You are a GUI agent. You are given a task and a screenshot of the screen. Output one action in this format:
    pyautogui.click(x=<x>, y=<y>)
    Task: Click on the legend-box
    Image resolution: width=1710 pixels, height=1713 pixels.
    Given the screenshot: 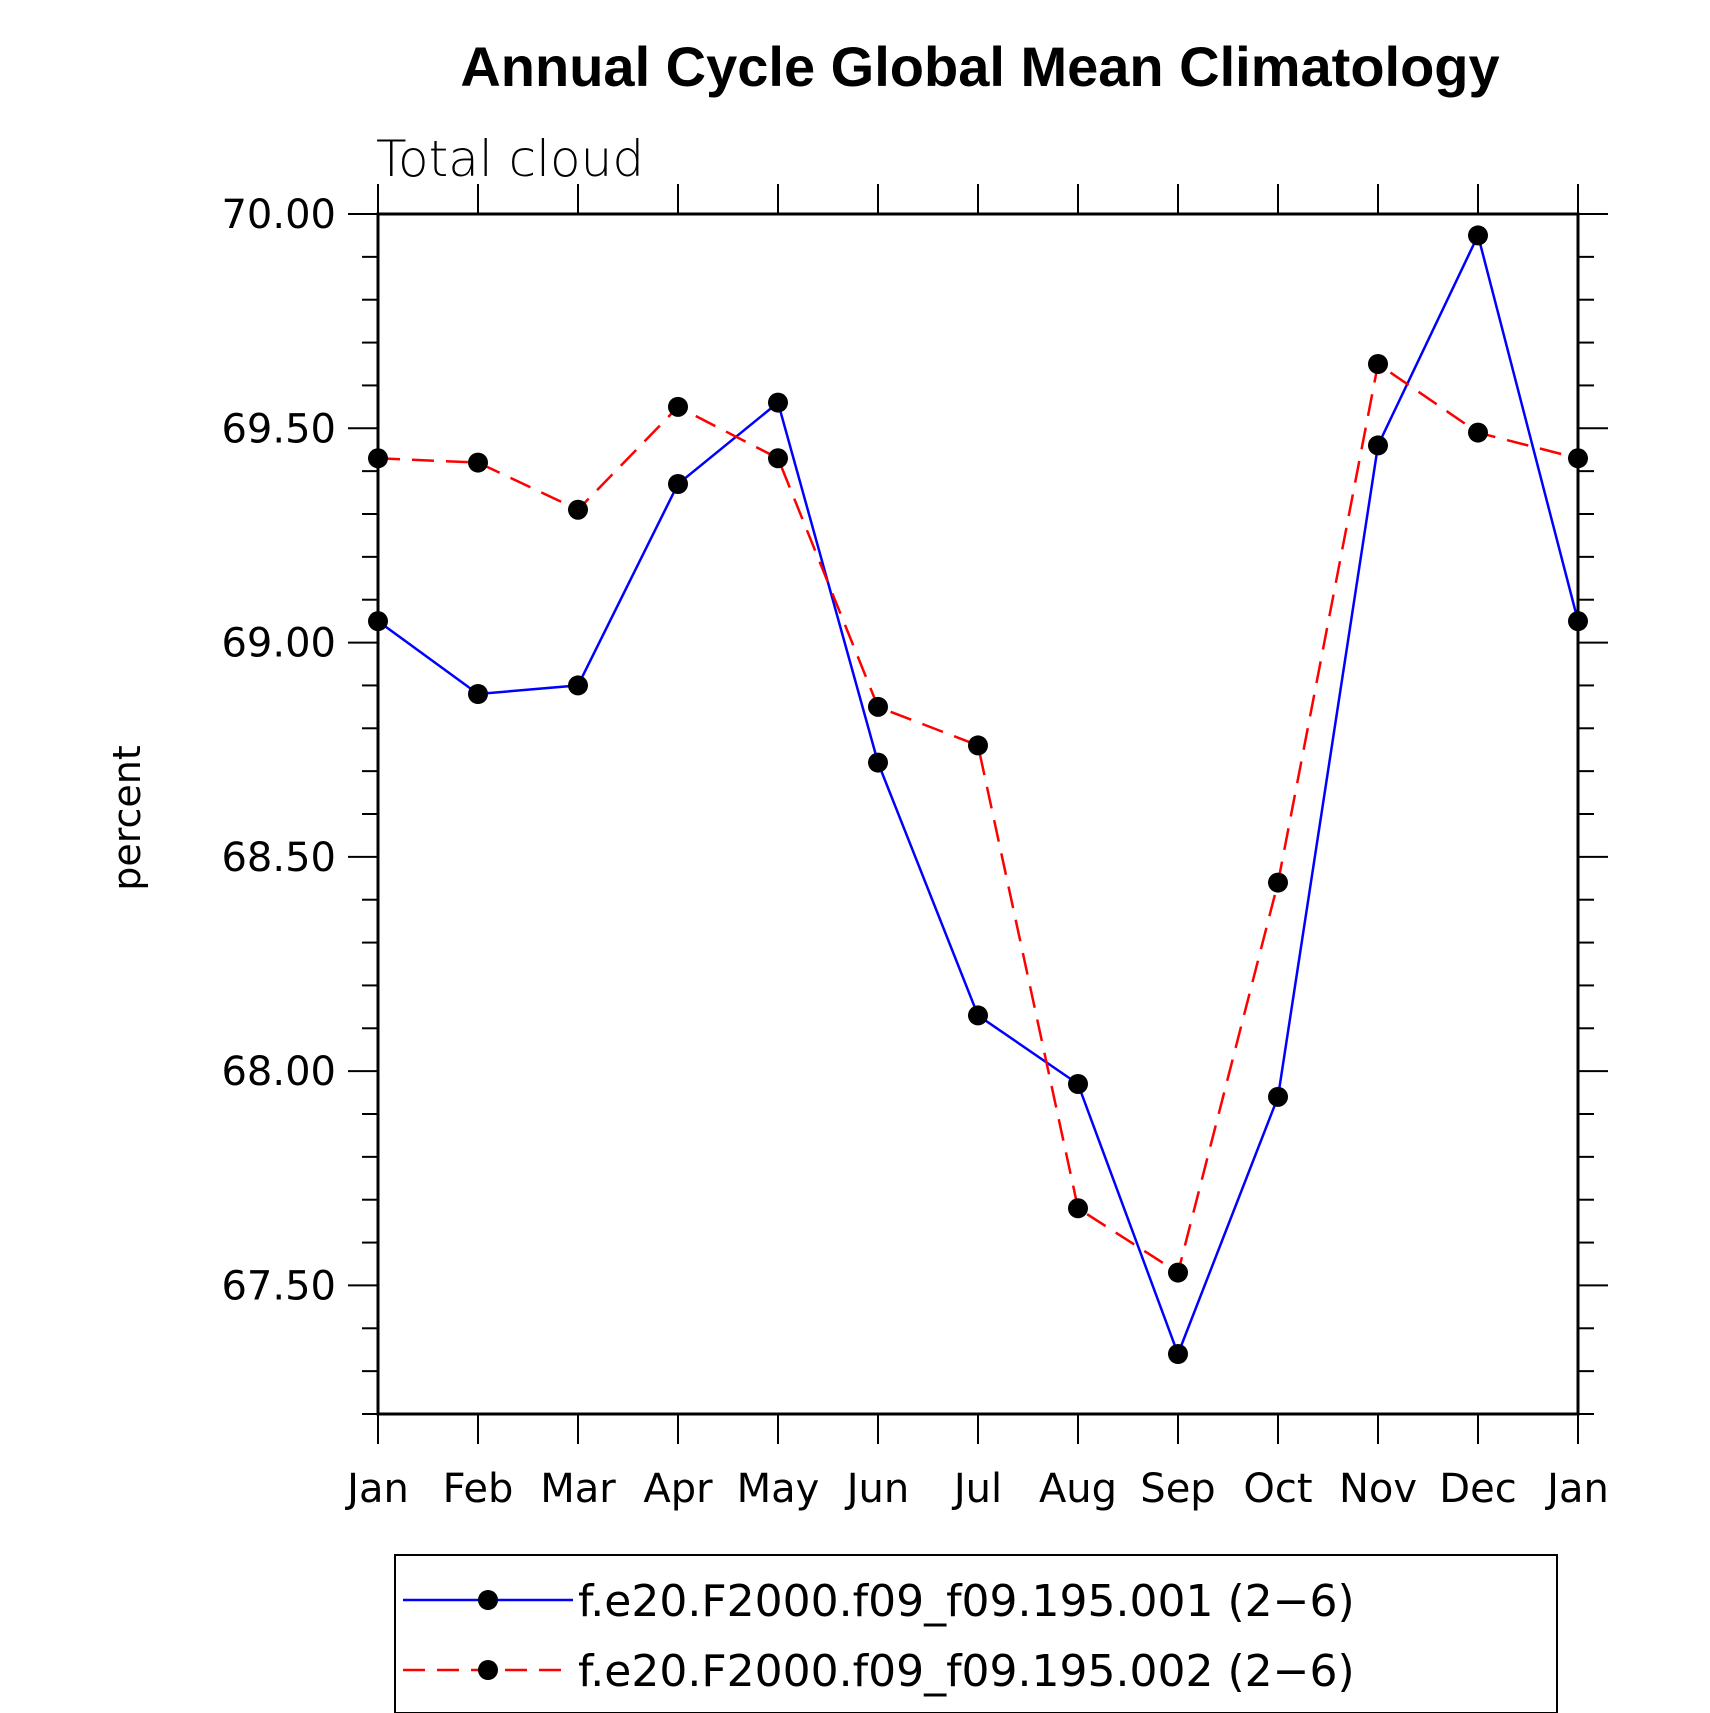 What is the action you would take?
    pyautogui.click(x=976, y=1633)
    